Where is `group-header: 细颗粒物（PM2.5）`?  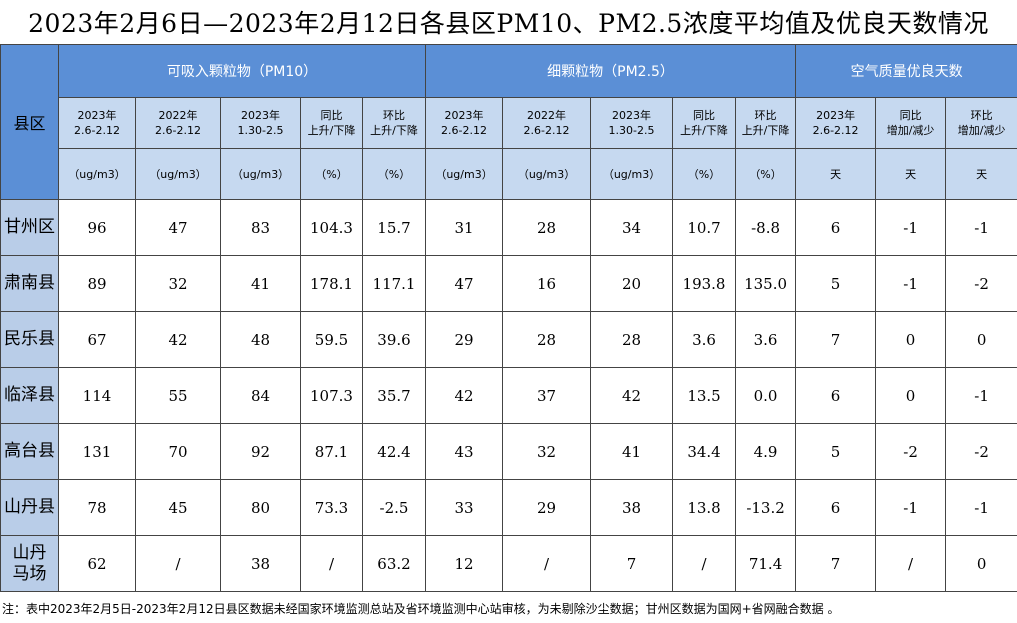
group-header: 细颗粒物（PM2.5） is located at coordinates (611, 71).